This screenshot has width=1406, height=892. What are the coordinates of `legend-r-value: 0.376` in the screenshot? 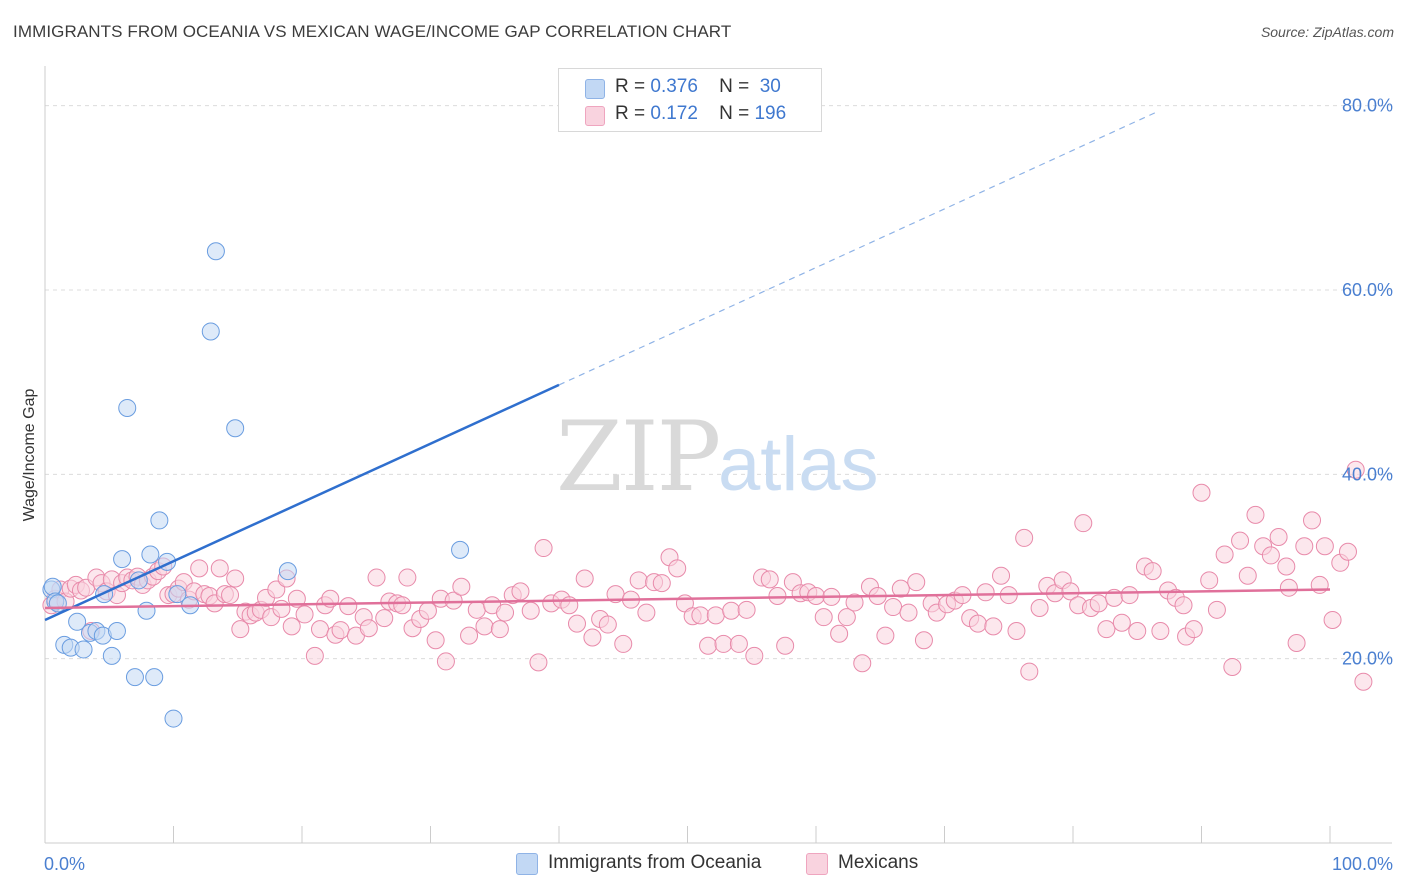 It's located at (674, 86).